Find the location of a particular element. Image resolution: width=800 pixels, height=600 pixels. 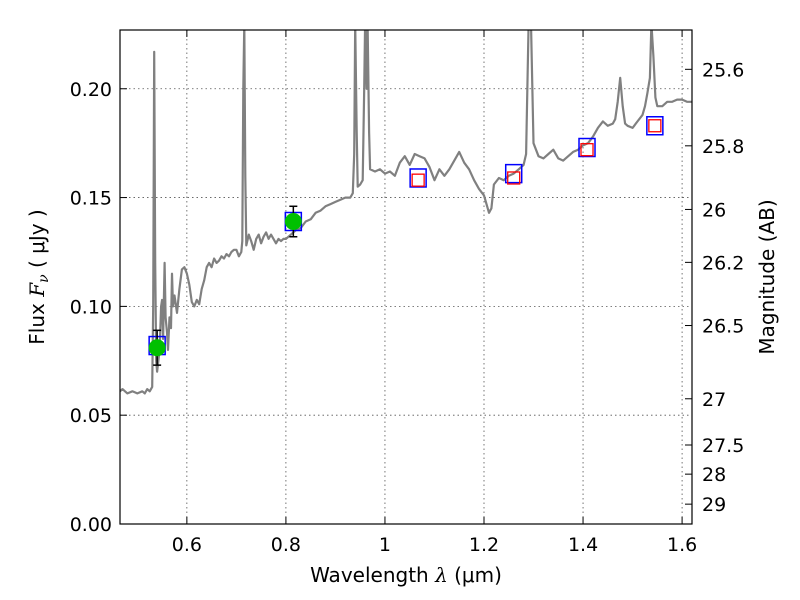

x-tick-label: 0.8 is located at coordinates (286, 545).